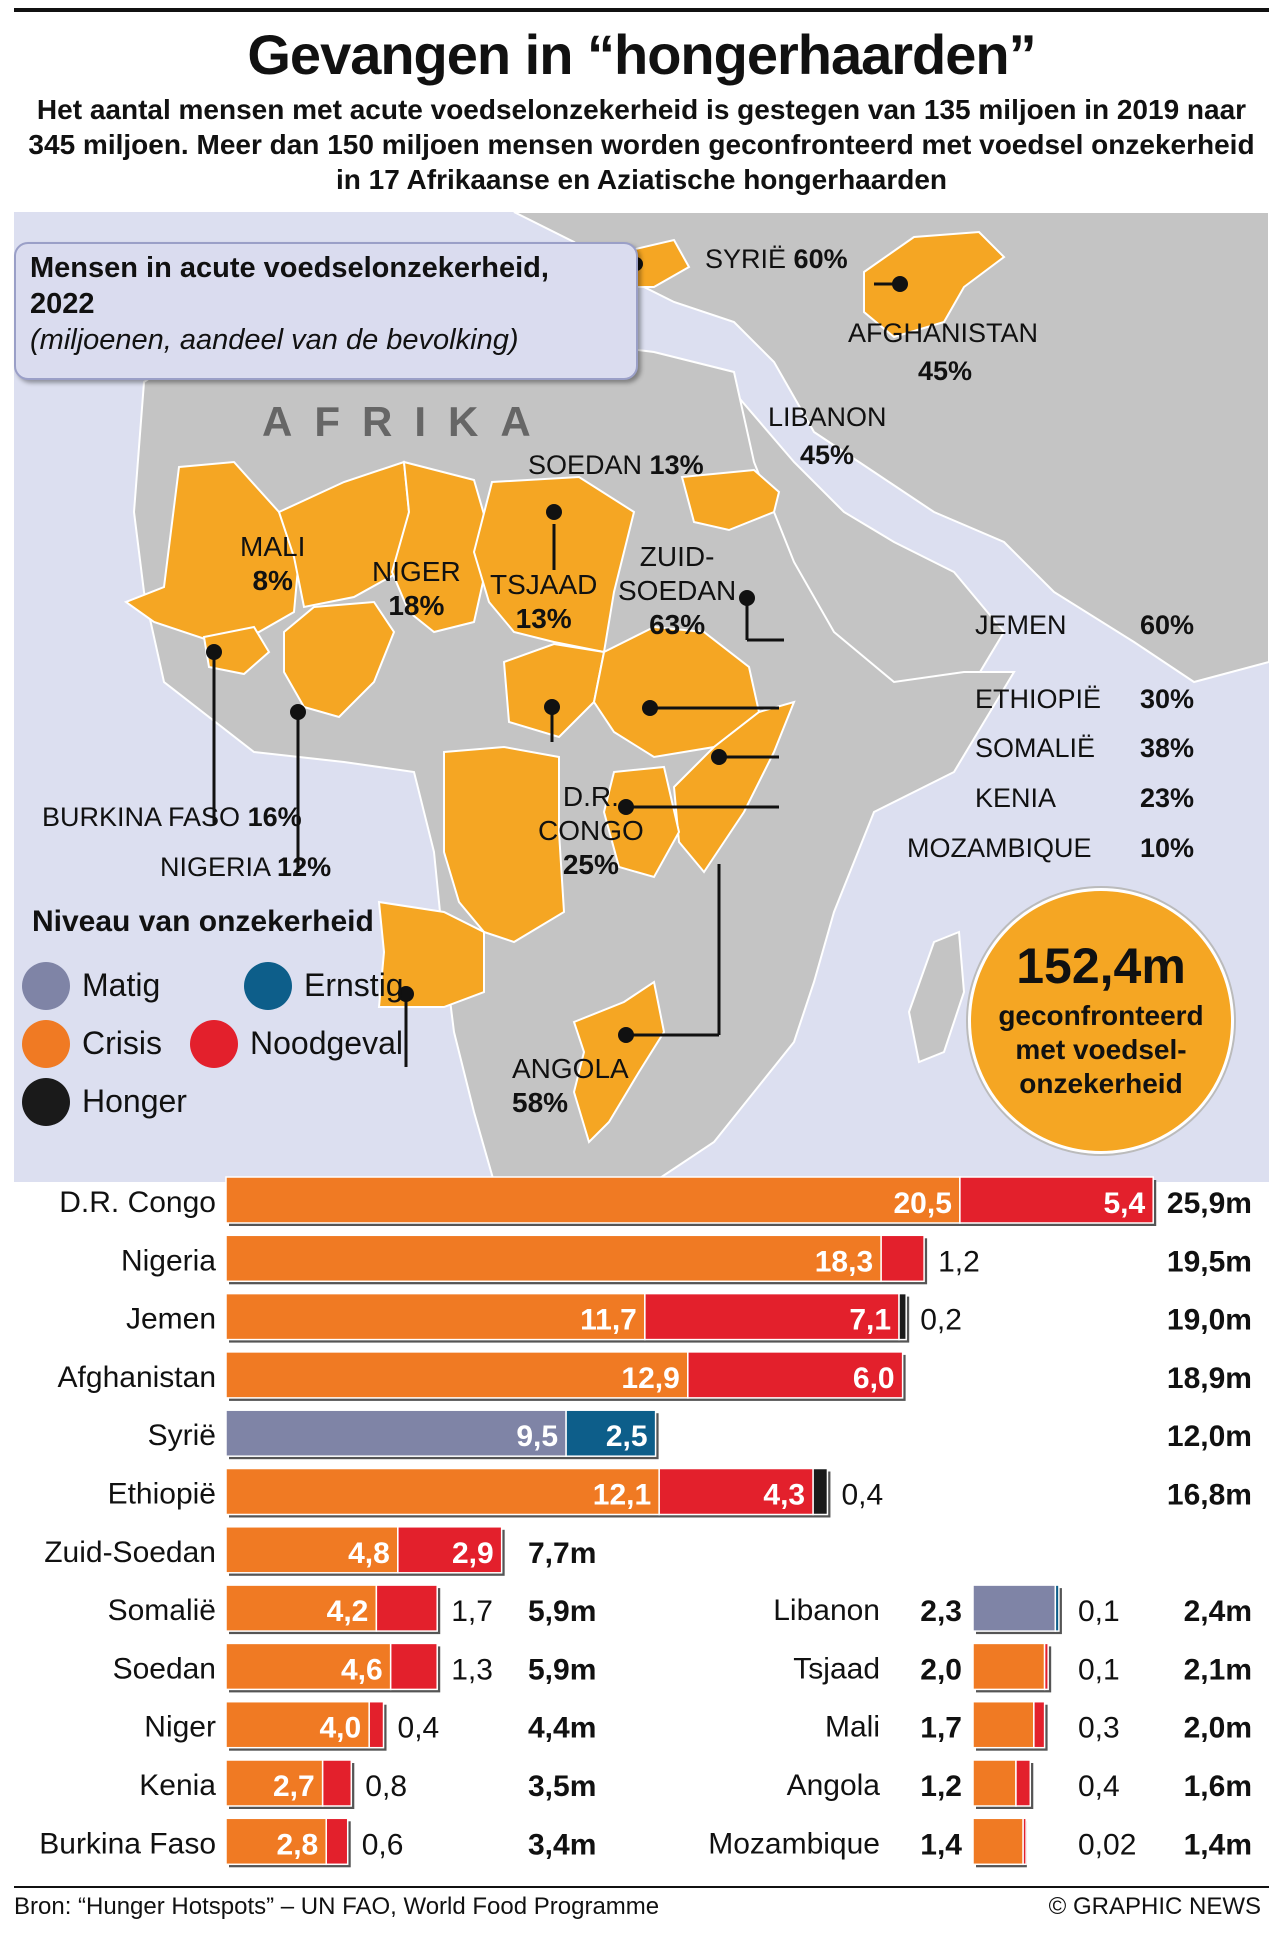  I want to click on legend-label-ernstig: Ernstig, so click(354, 985).